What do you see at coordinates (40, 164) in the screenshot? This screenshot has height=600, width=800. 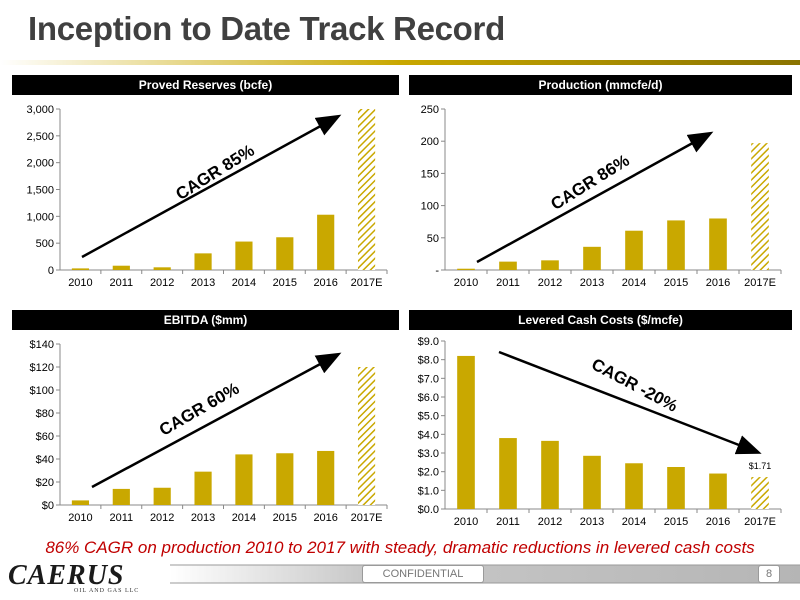 I see `y-tick-label: 2,000` at bounding box center [40, 164].